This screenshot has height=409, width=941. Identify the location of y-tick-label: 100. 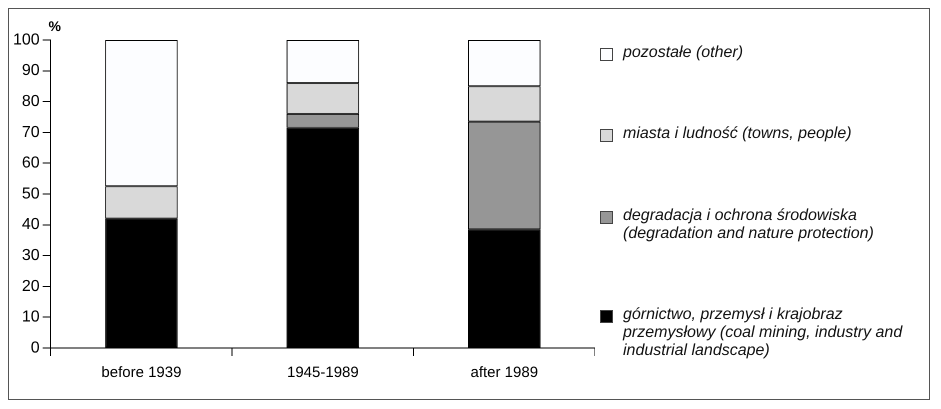
(26, 39).